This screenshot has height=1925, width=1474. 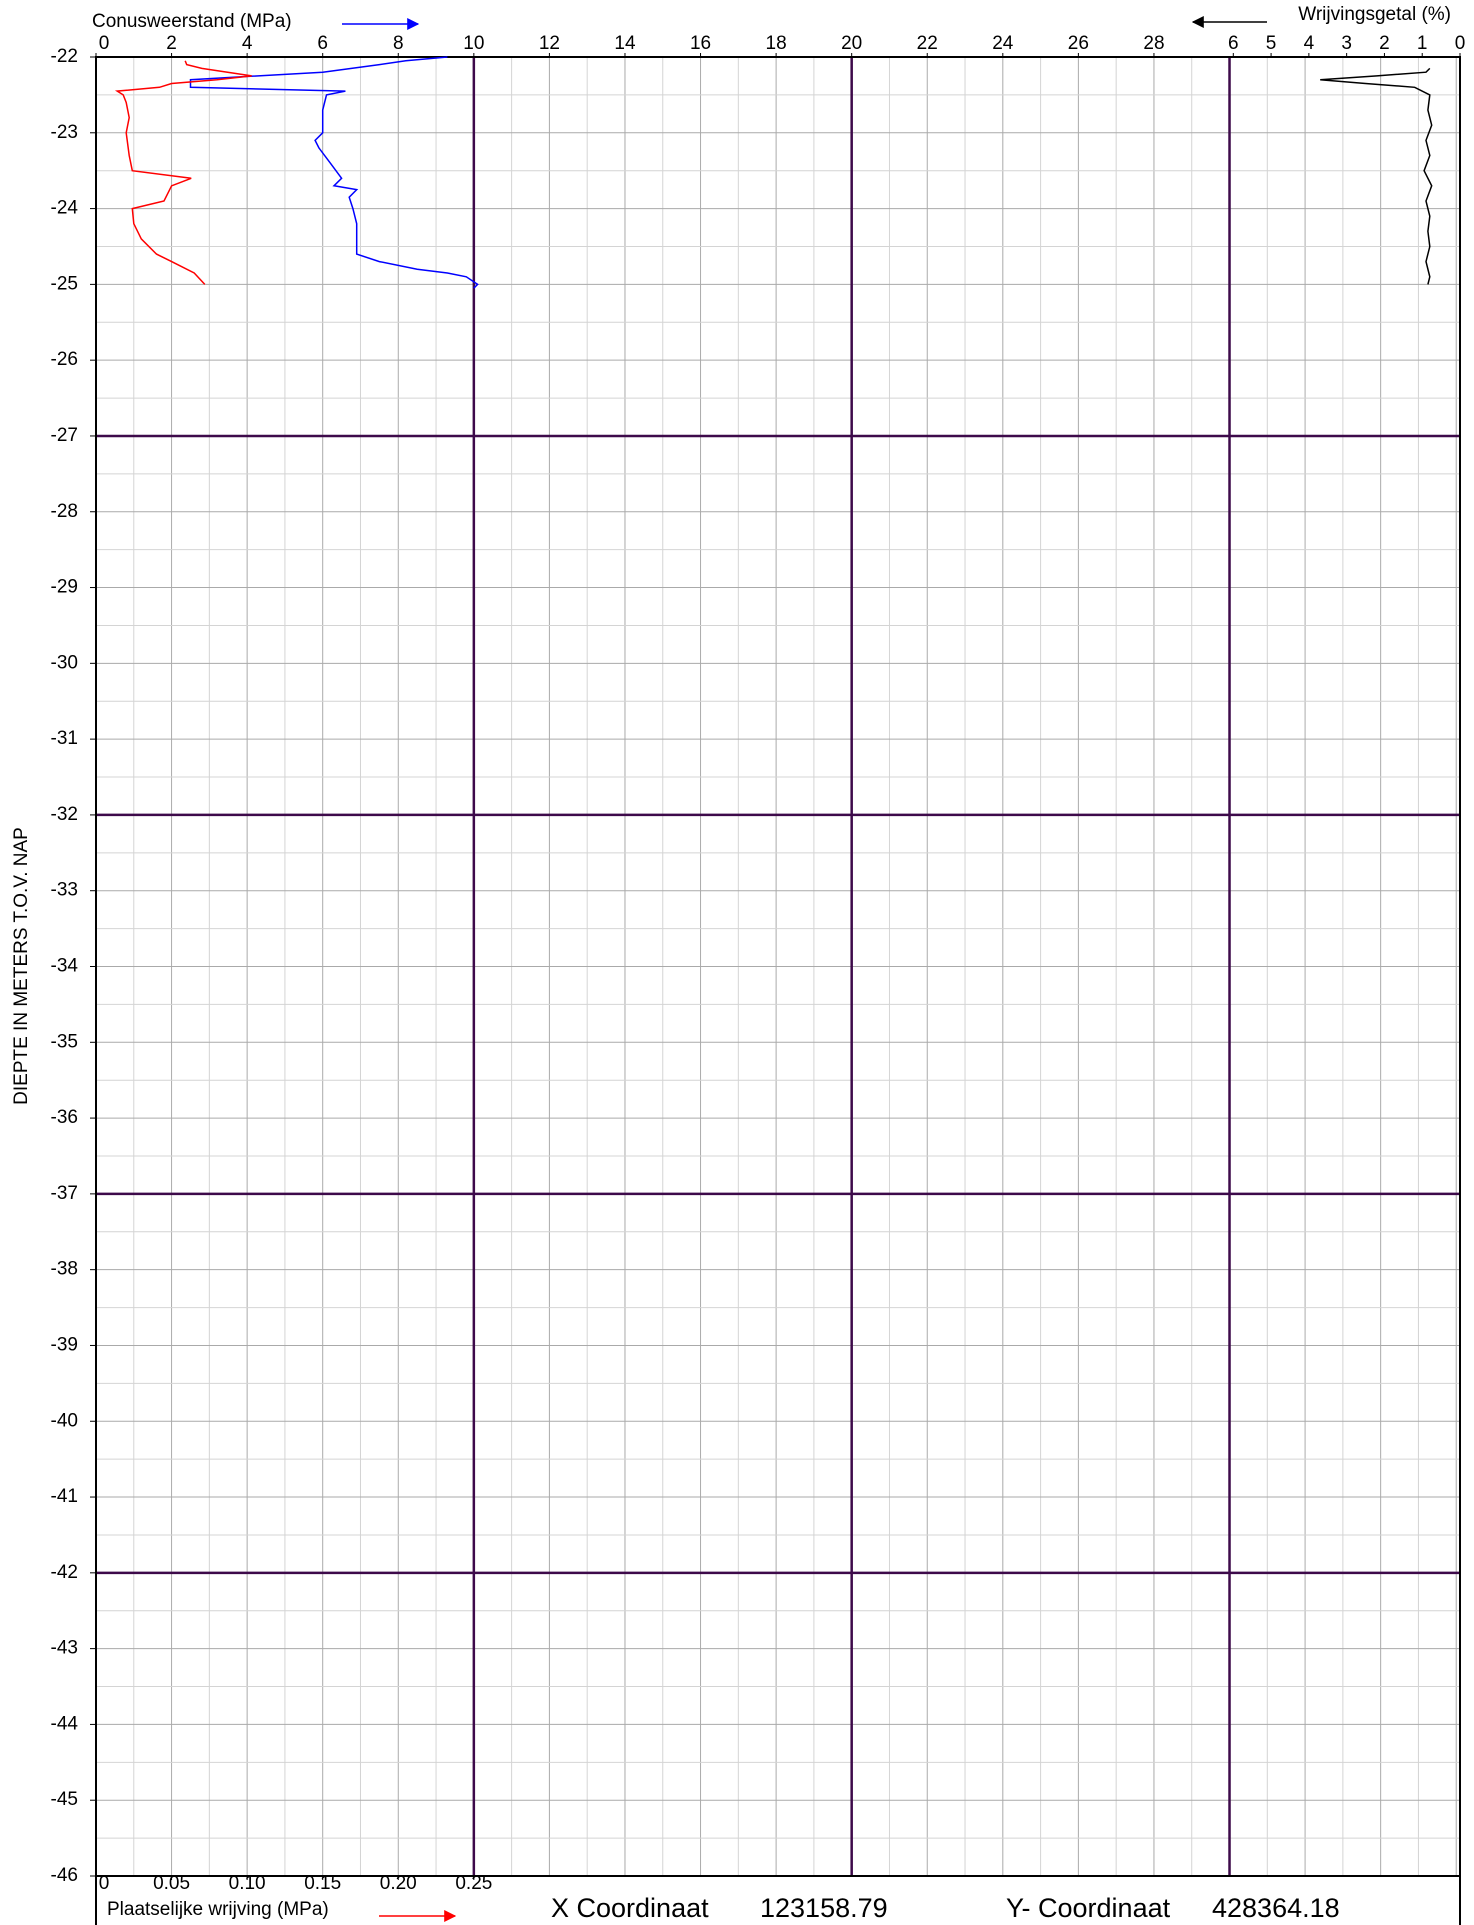 What do you see at coordinates (64, 1572) in the screenshot?
I see `y-tick-label: -42` at bounding box center [64, 1572].